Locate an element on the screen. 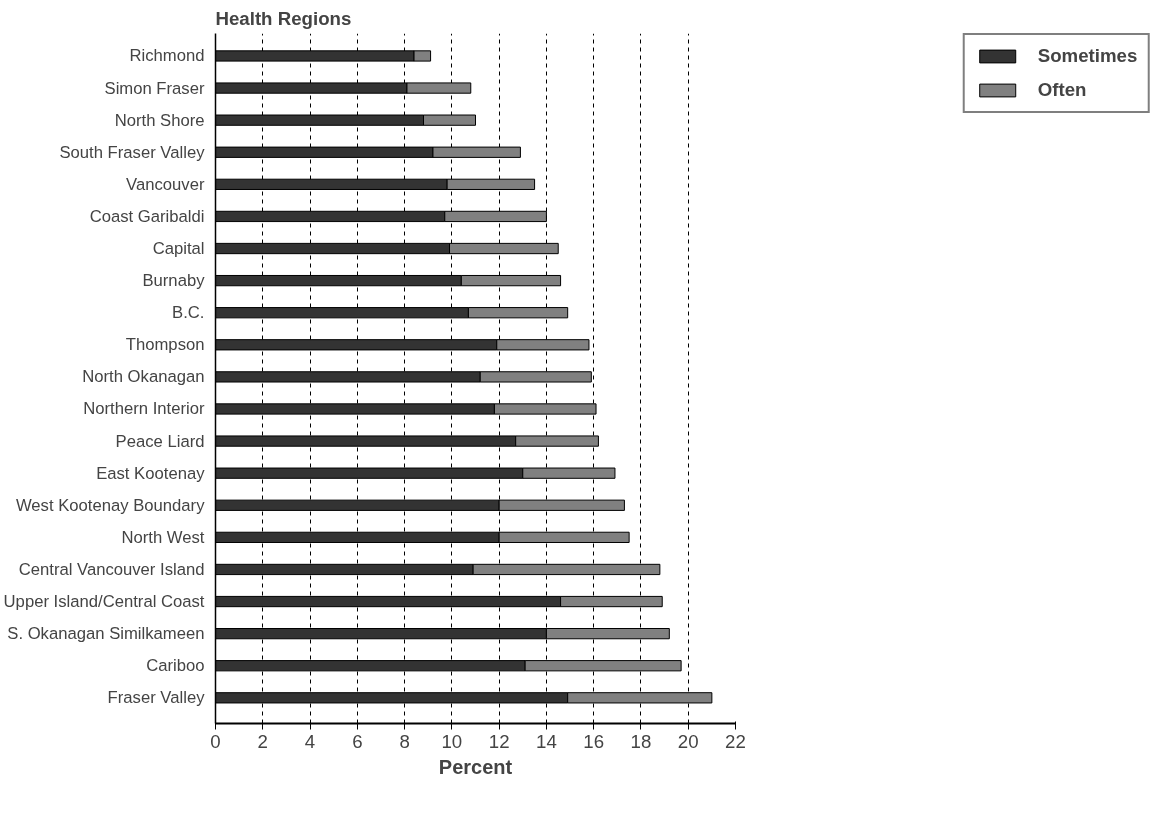 Image resolution: width=1171 pixels, height=813 pixels. y-tick-label: Vancouver is located at coordinates (165, 184).